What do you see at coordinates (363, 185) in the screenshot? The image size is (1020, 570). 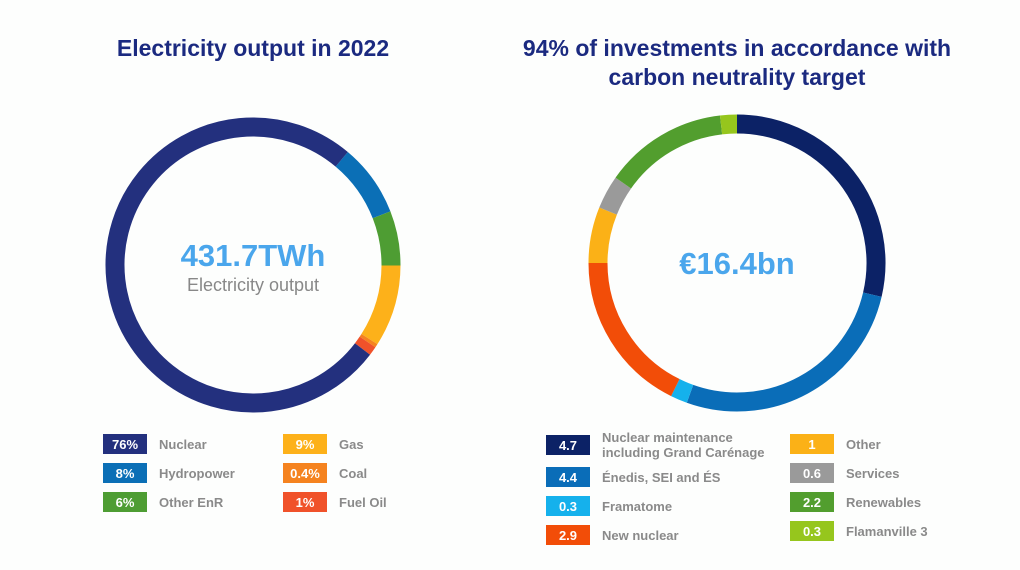 I see `slice-hydropower` at bounding box center [363, 185].